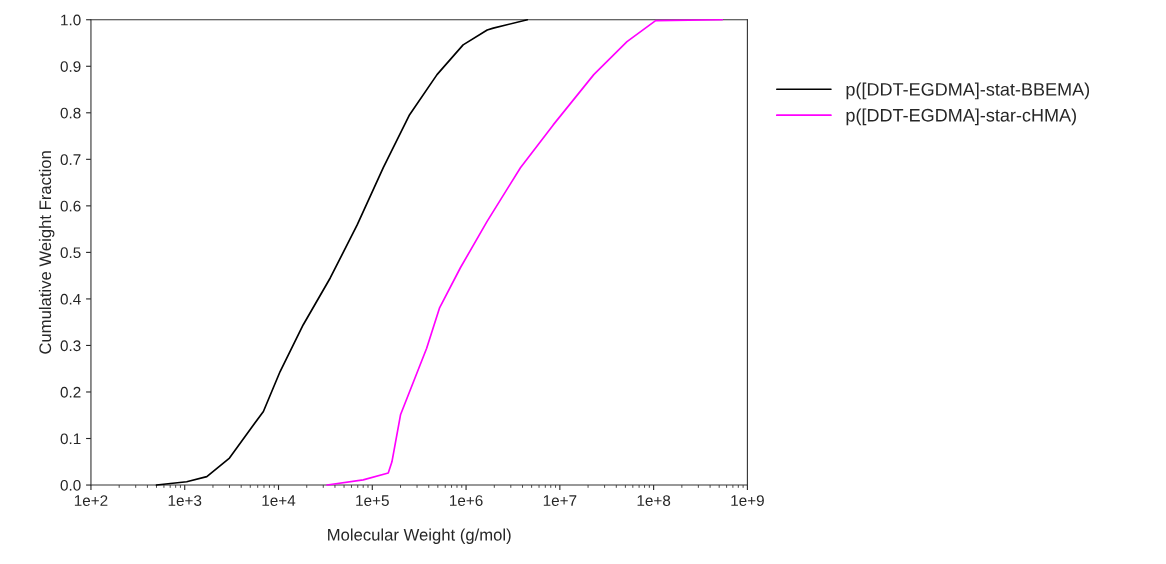 The image size is (1166, 564). I want to click on x-tick-label: 1e+4, so click(279, 500).